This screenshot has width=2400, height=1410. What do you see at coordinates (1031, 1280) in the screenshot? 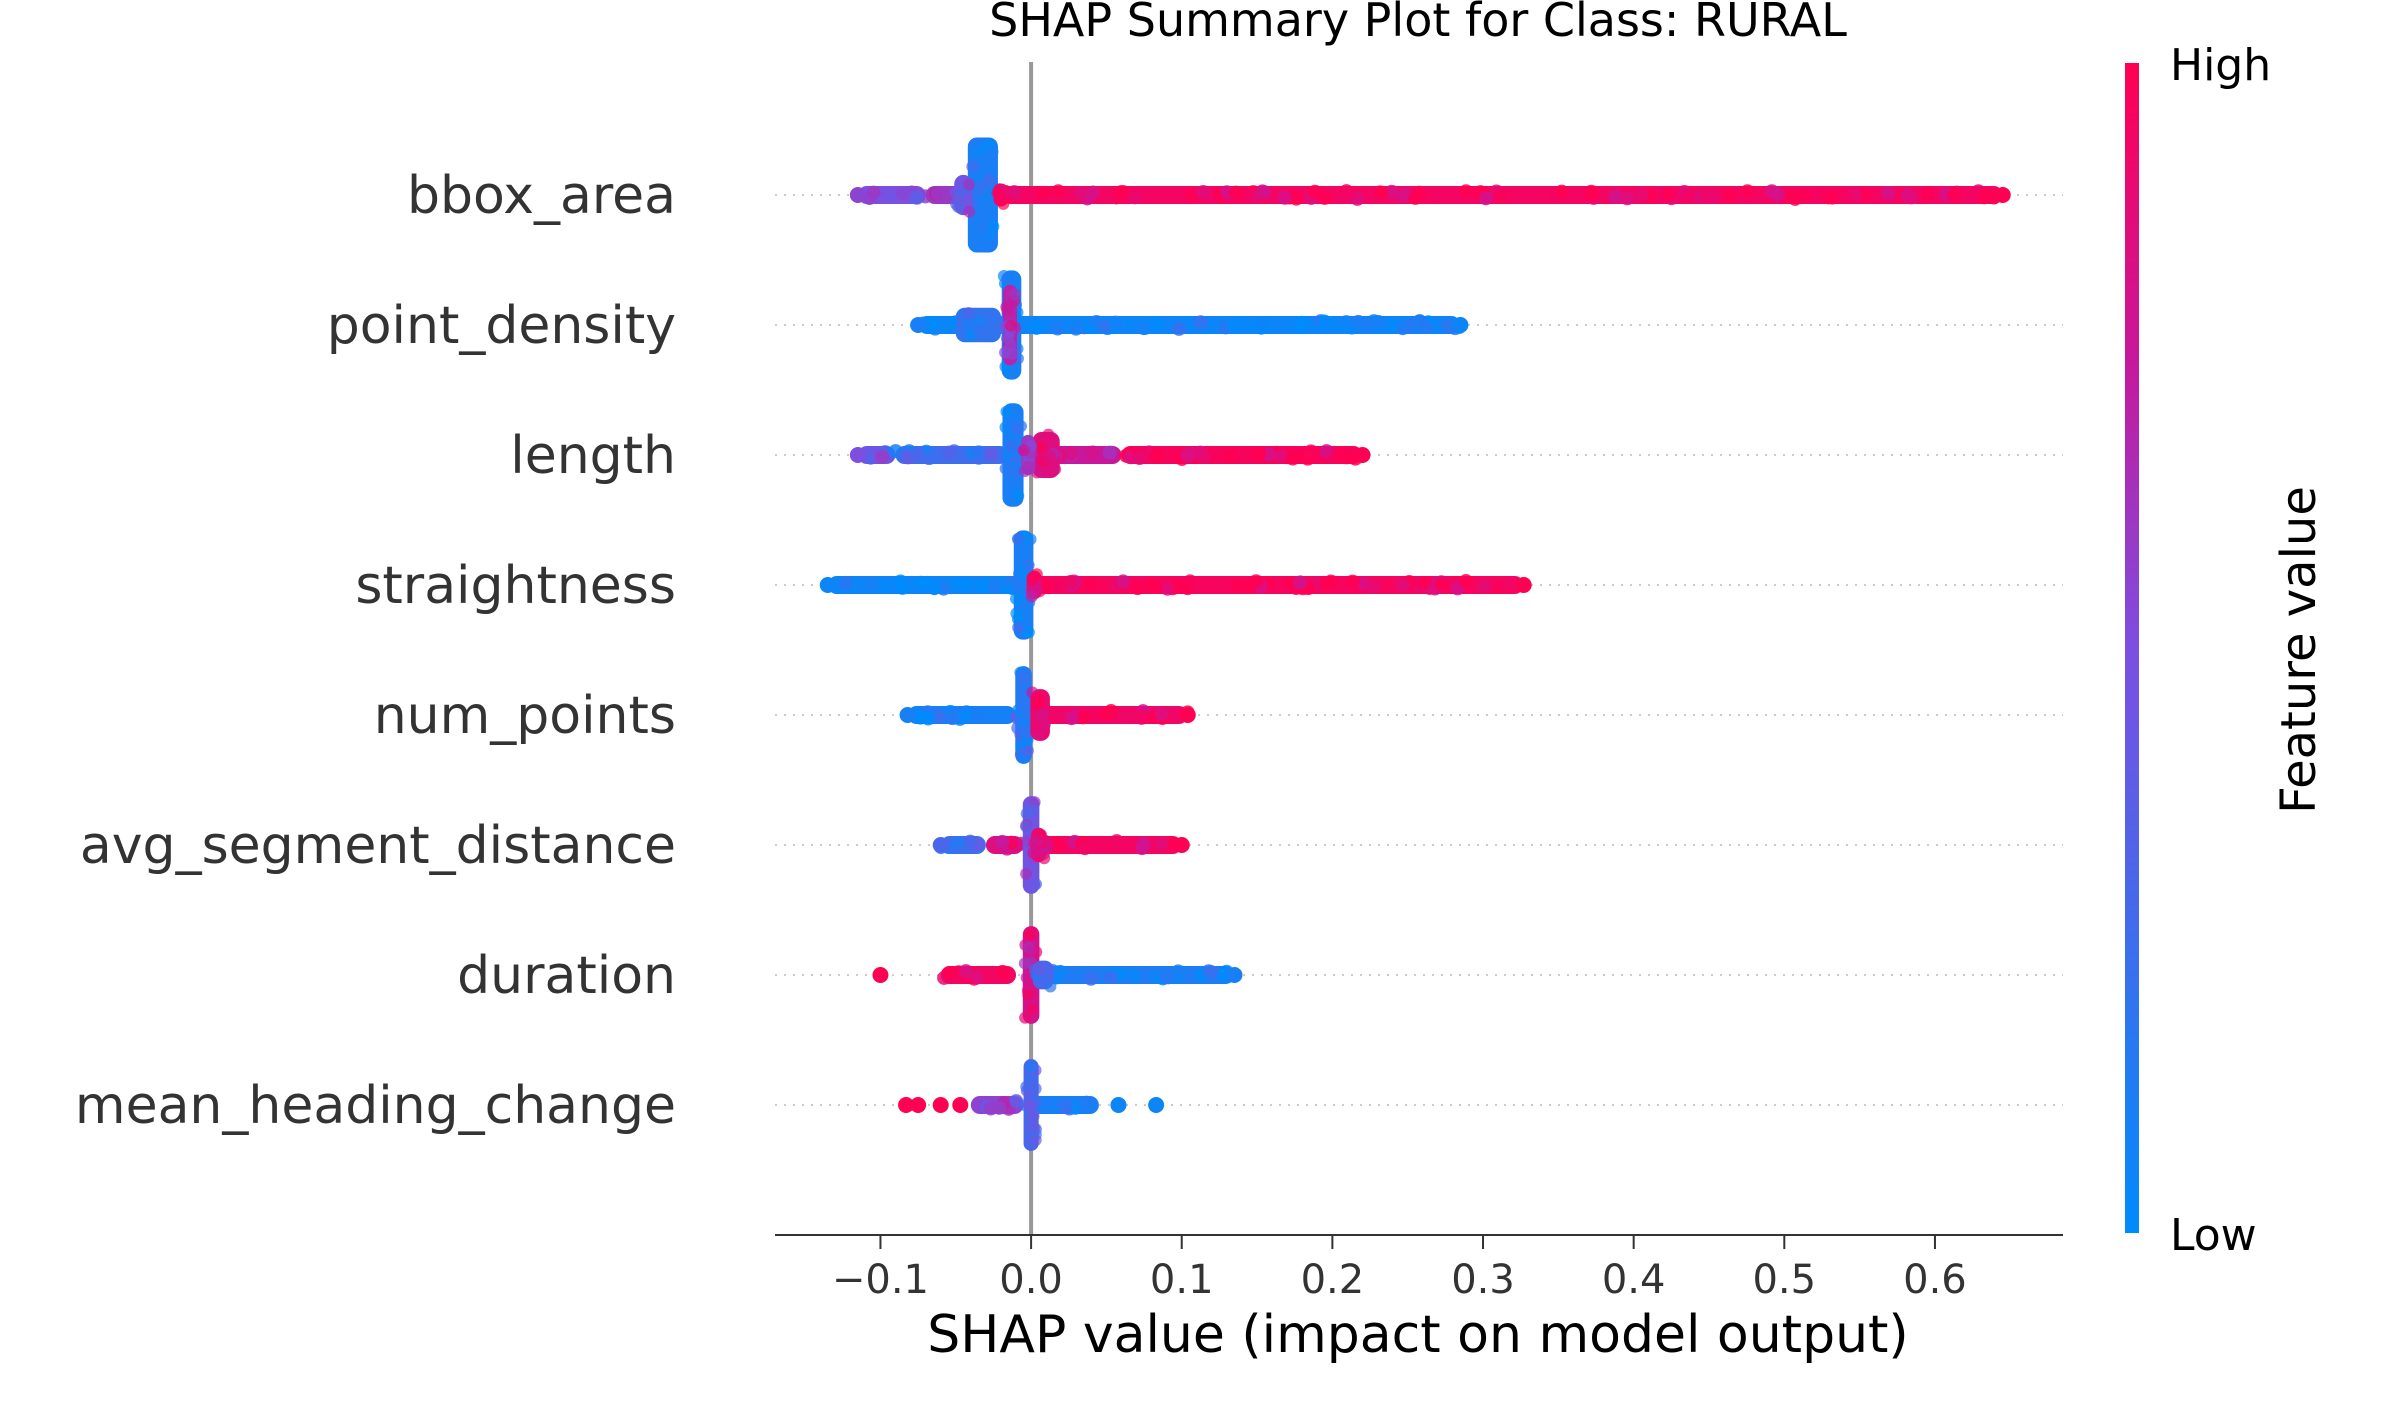
I see `x-tick-label: 0.0` at bounding box center [1031, 1280].